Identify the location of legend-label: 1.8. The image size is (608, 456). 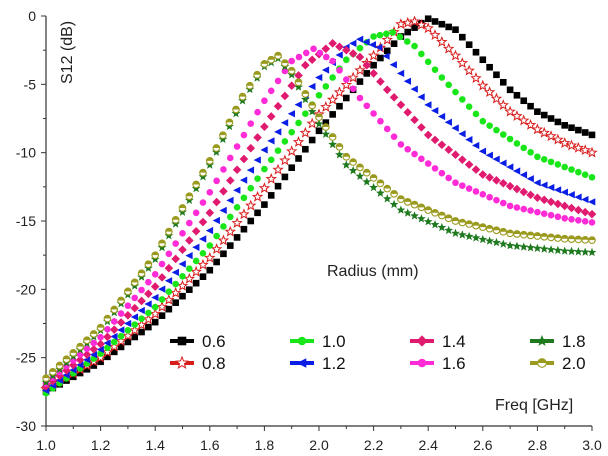
(574, 341).